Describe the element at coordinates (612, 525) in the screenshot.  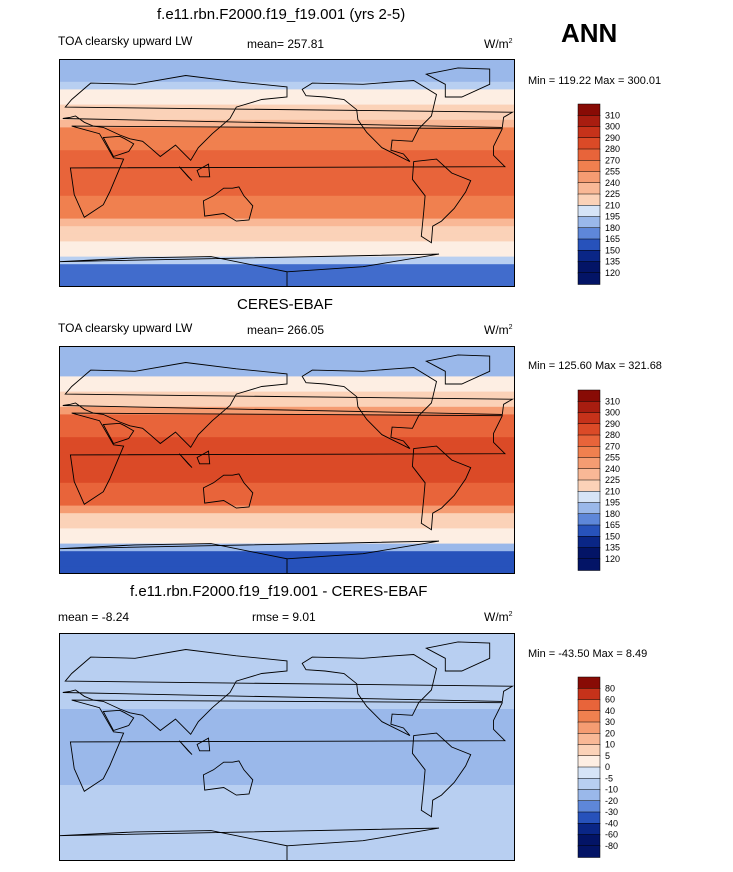
I see `colorbar-tick-label: 165` at that location.